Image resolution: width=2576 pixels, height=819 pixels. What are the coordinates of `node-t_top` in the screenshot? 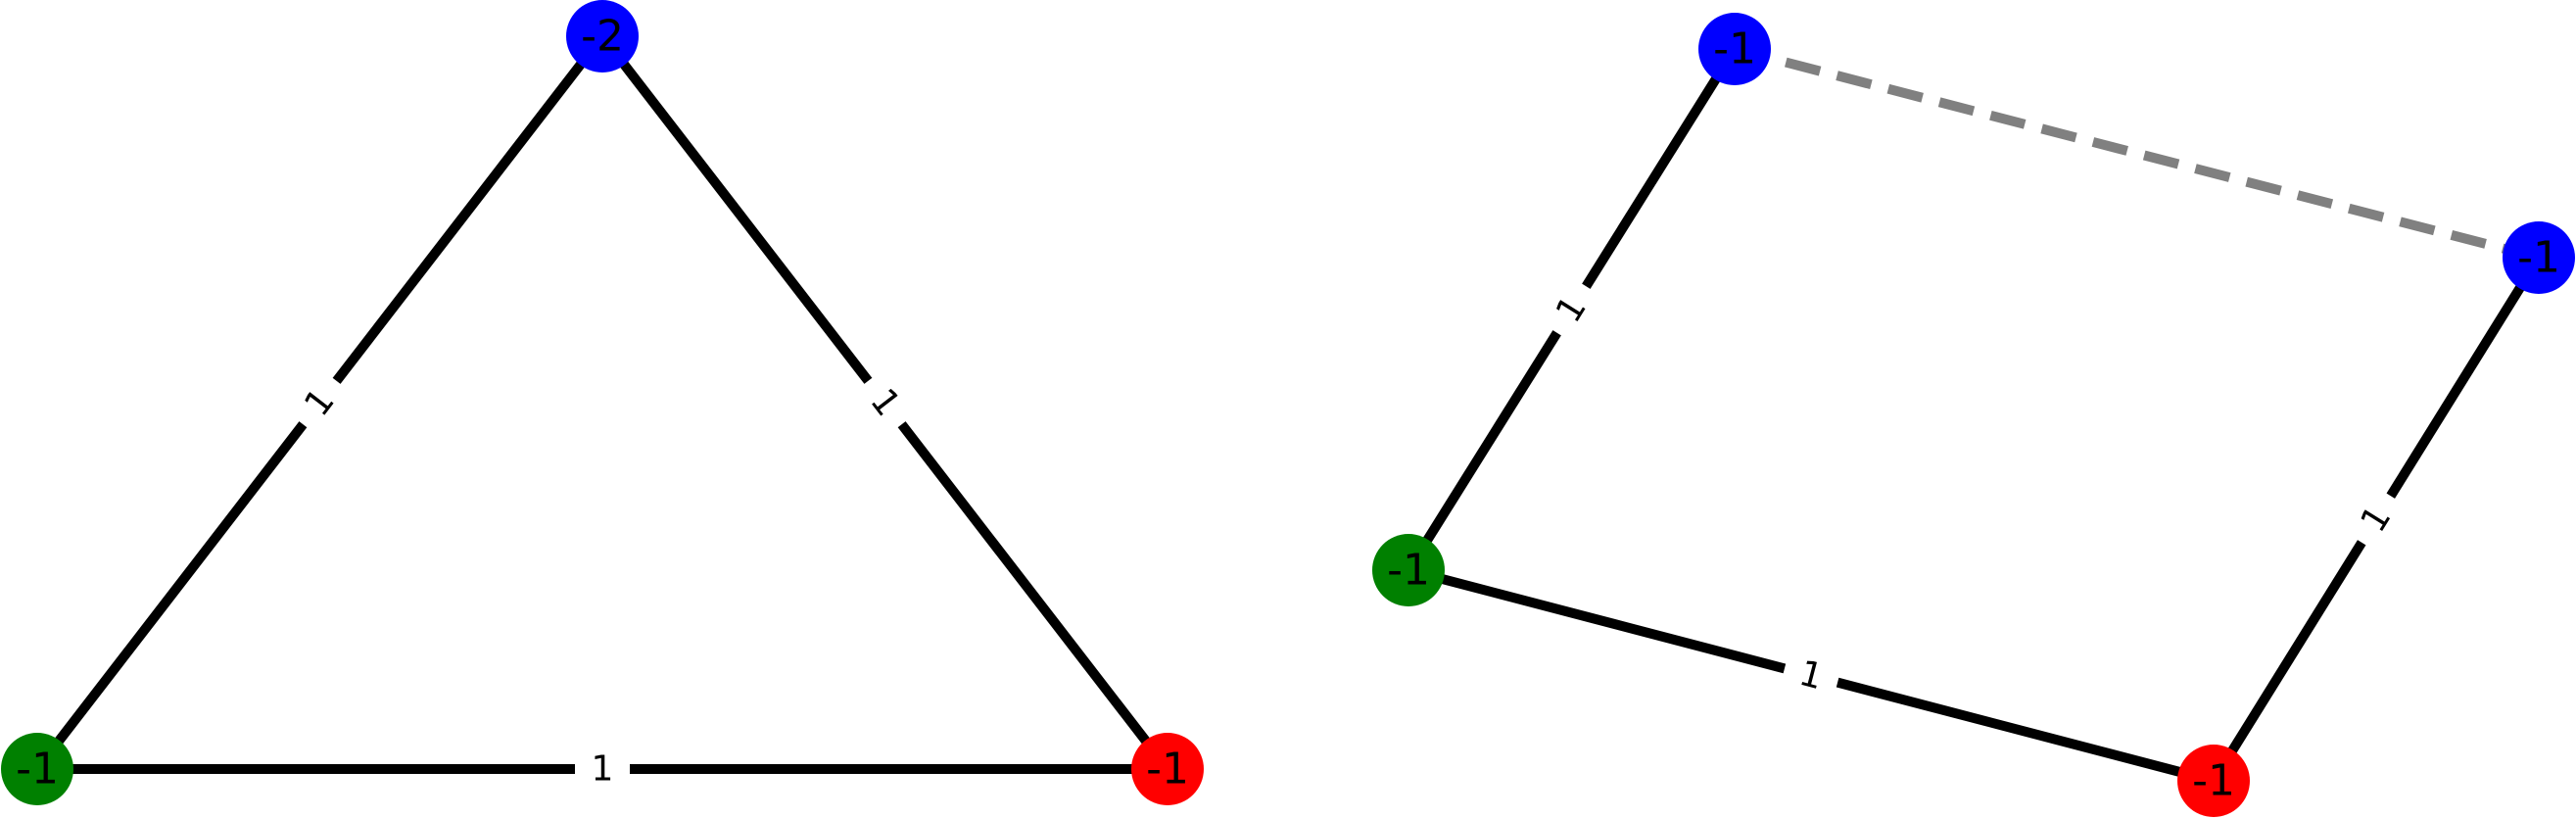 It's located at (603, 36).